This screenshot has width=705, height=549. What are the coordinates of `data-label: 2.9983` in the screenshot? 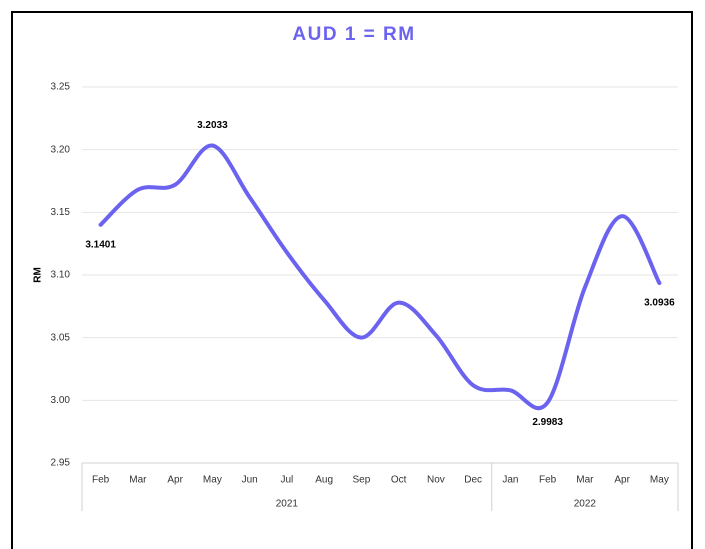 It's located at (547, 422).